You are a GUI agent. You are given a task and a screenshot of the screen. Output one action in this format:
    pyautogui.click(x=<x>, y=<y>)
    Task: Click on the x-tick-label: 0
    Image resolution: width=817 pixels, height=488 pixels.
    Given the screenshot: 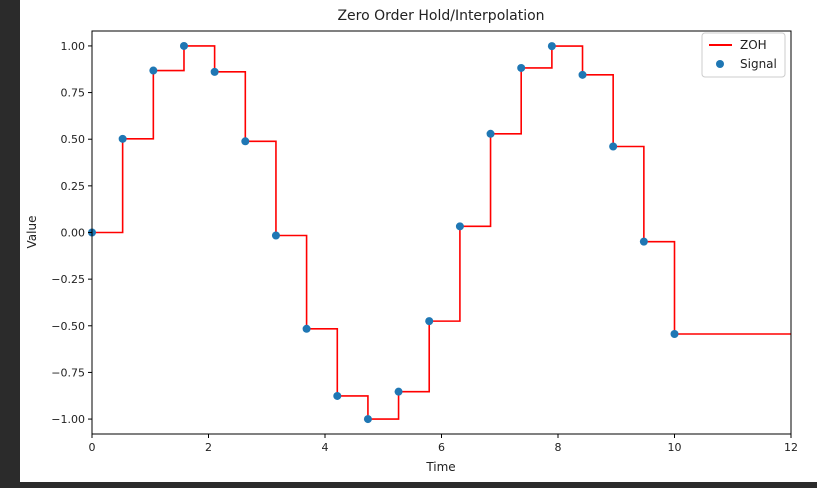 What is the action you would take?
    pyautogui.click(x=92, y=447)
    